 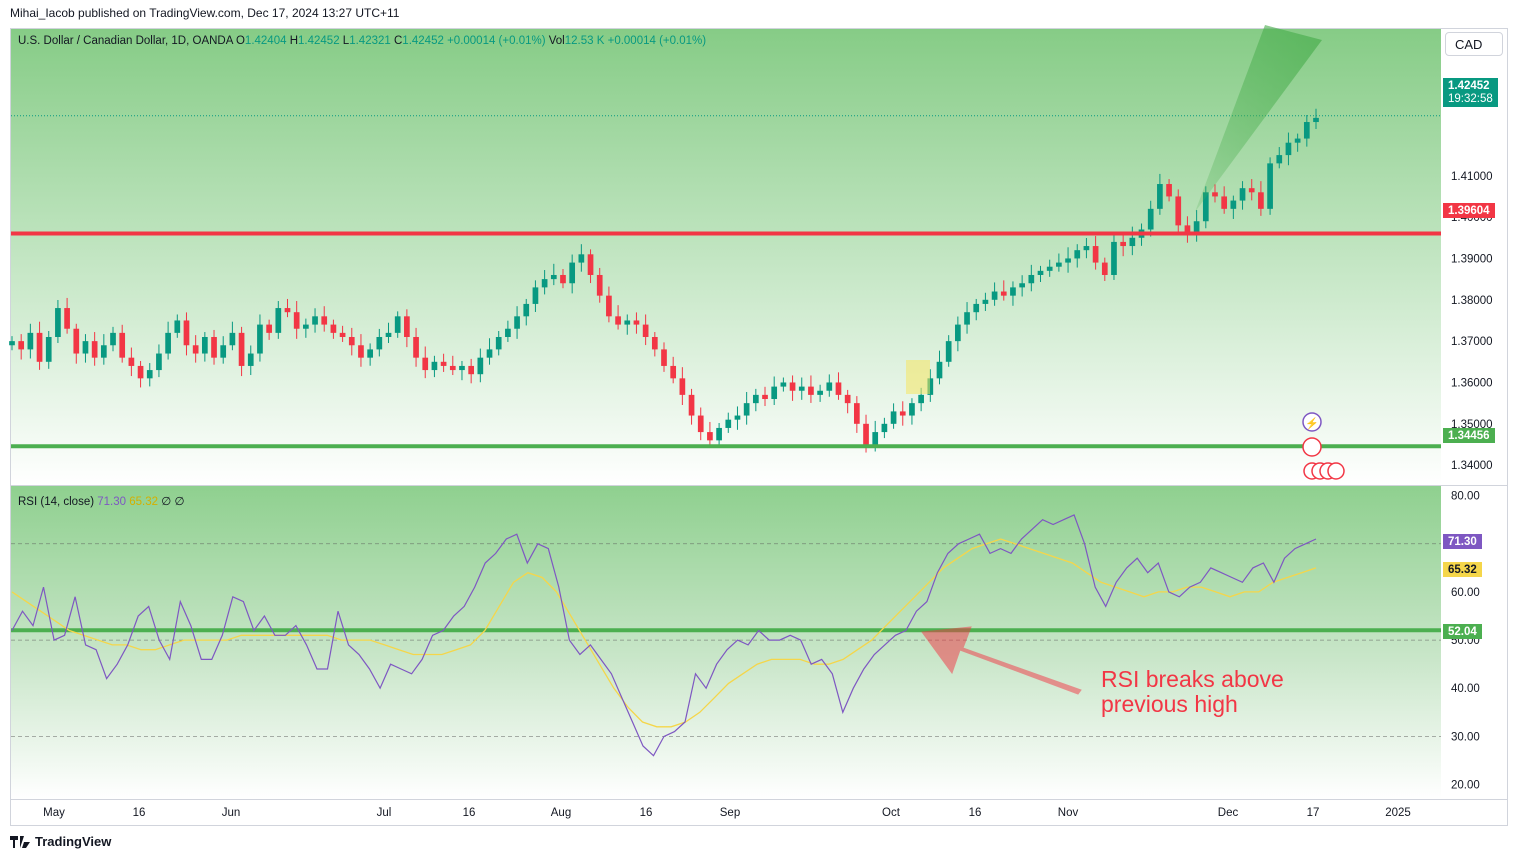 What do you see at coordinates (1258, 118) in the screenshot?
I see `trend-arrow` at bounding box center [1258, 118].